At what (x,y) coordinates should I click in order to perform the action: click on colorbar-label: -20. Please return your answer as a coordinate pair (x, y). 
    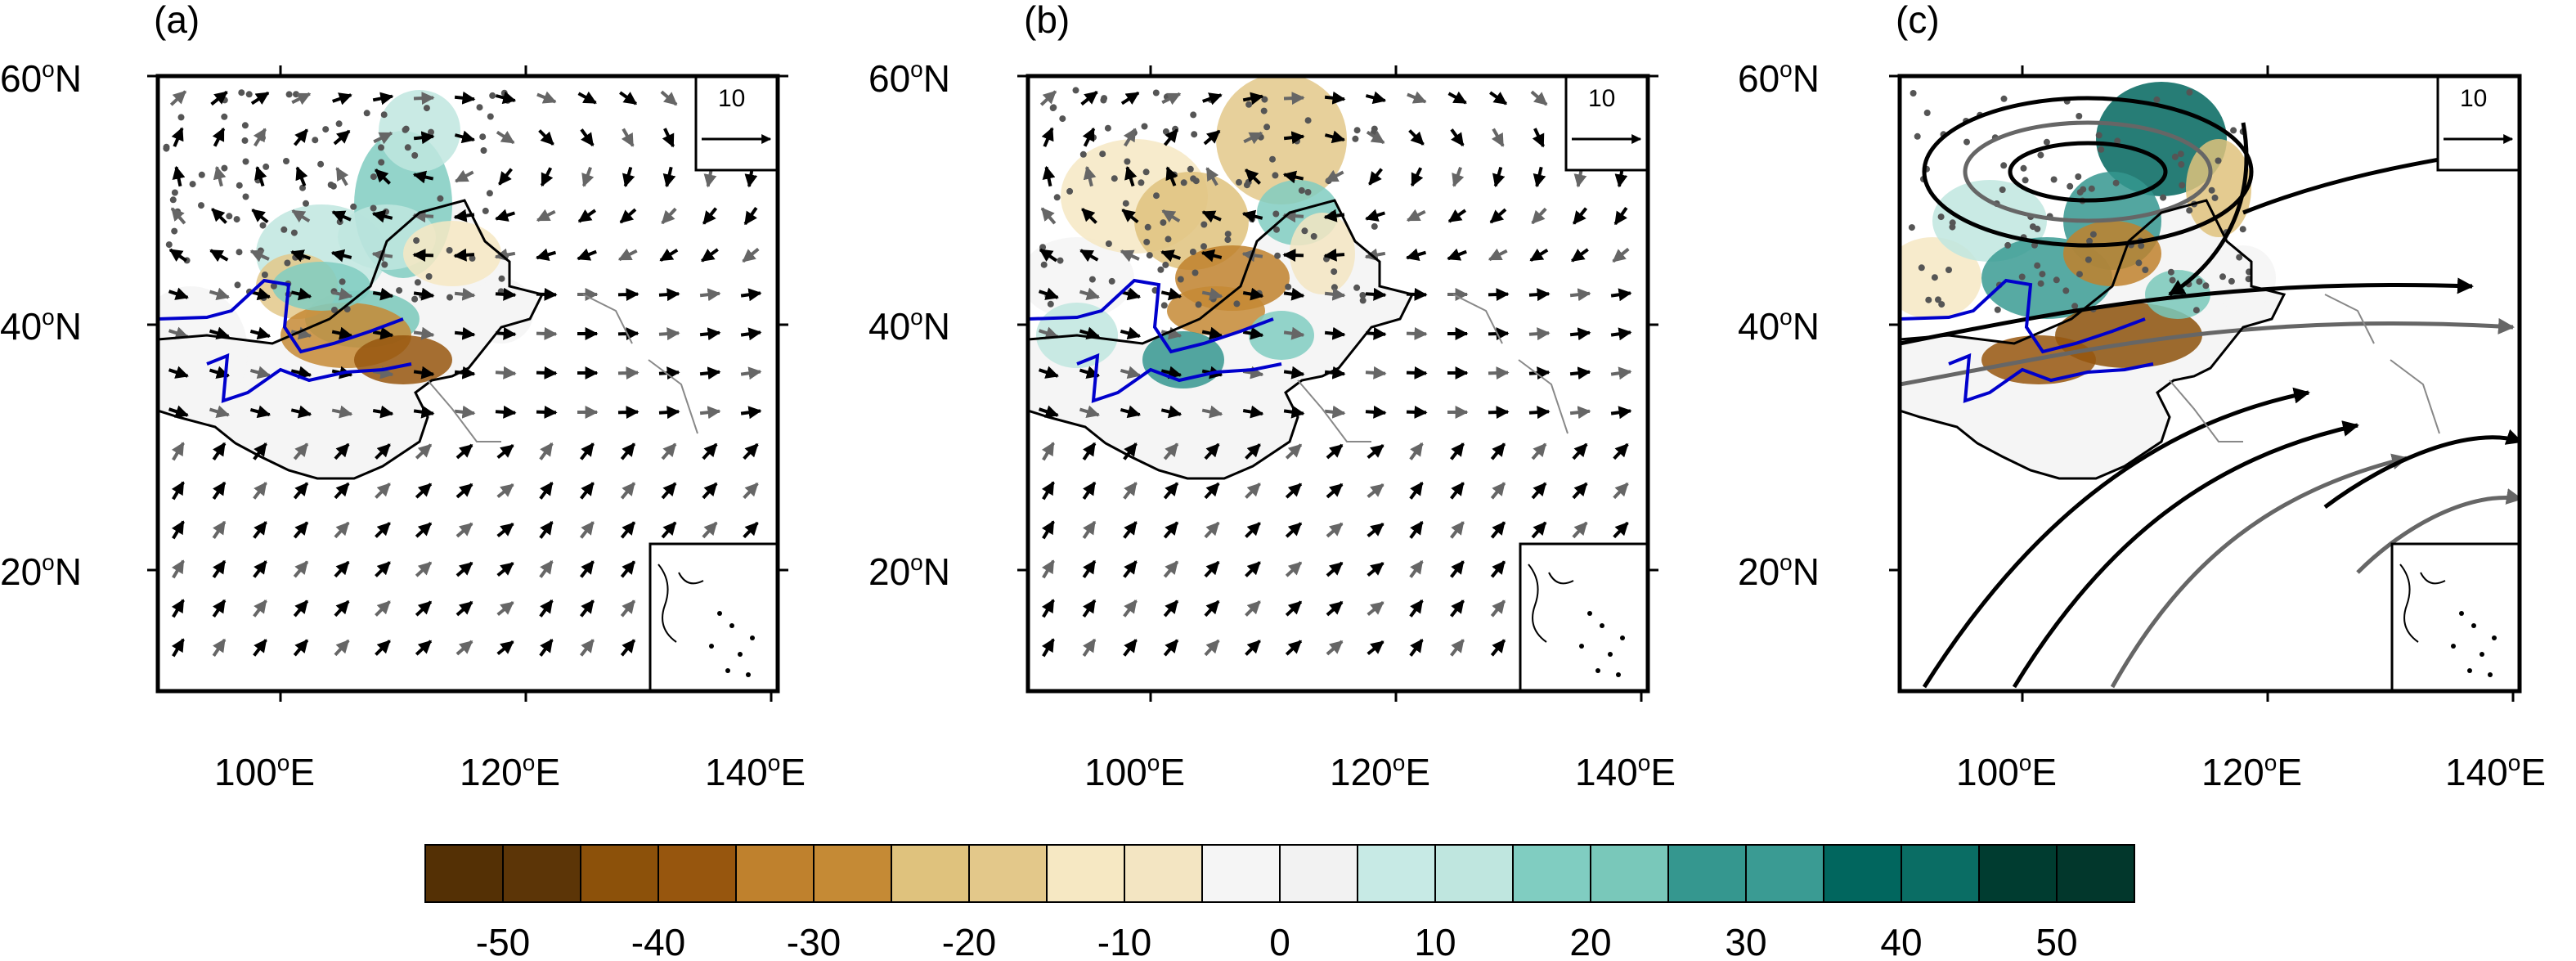
    Looking at the image, I should click on (969, 941).